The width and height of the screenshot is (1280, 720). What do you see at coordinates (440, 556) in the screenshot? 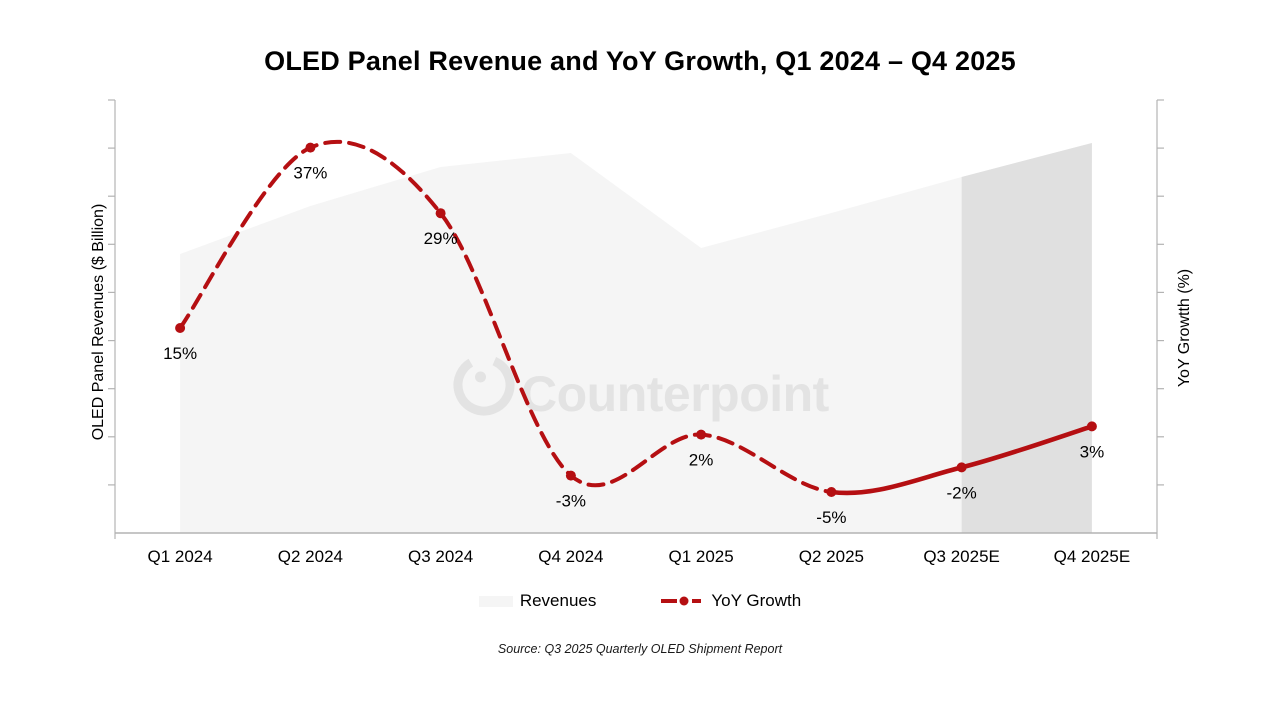
I see `x-axis-label: Q3 2024` at bounding box center [440, 556].